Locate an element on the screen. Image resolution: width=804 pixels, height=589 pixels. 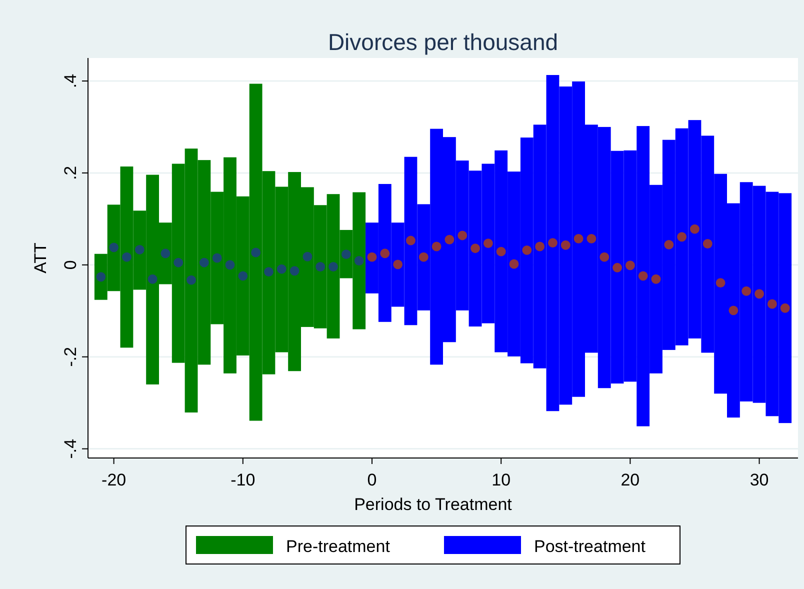
y-tick-label: .4 is located at coordinates (70, 81).